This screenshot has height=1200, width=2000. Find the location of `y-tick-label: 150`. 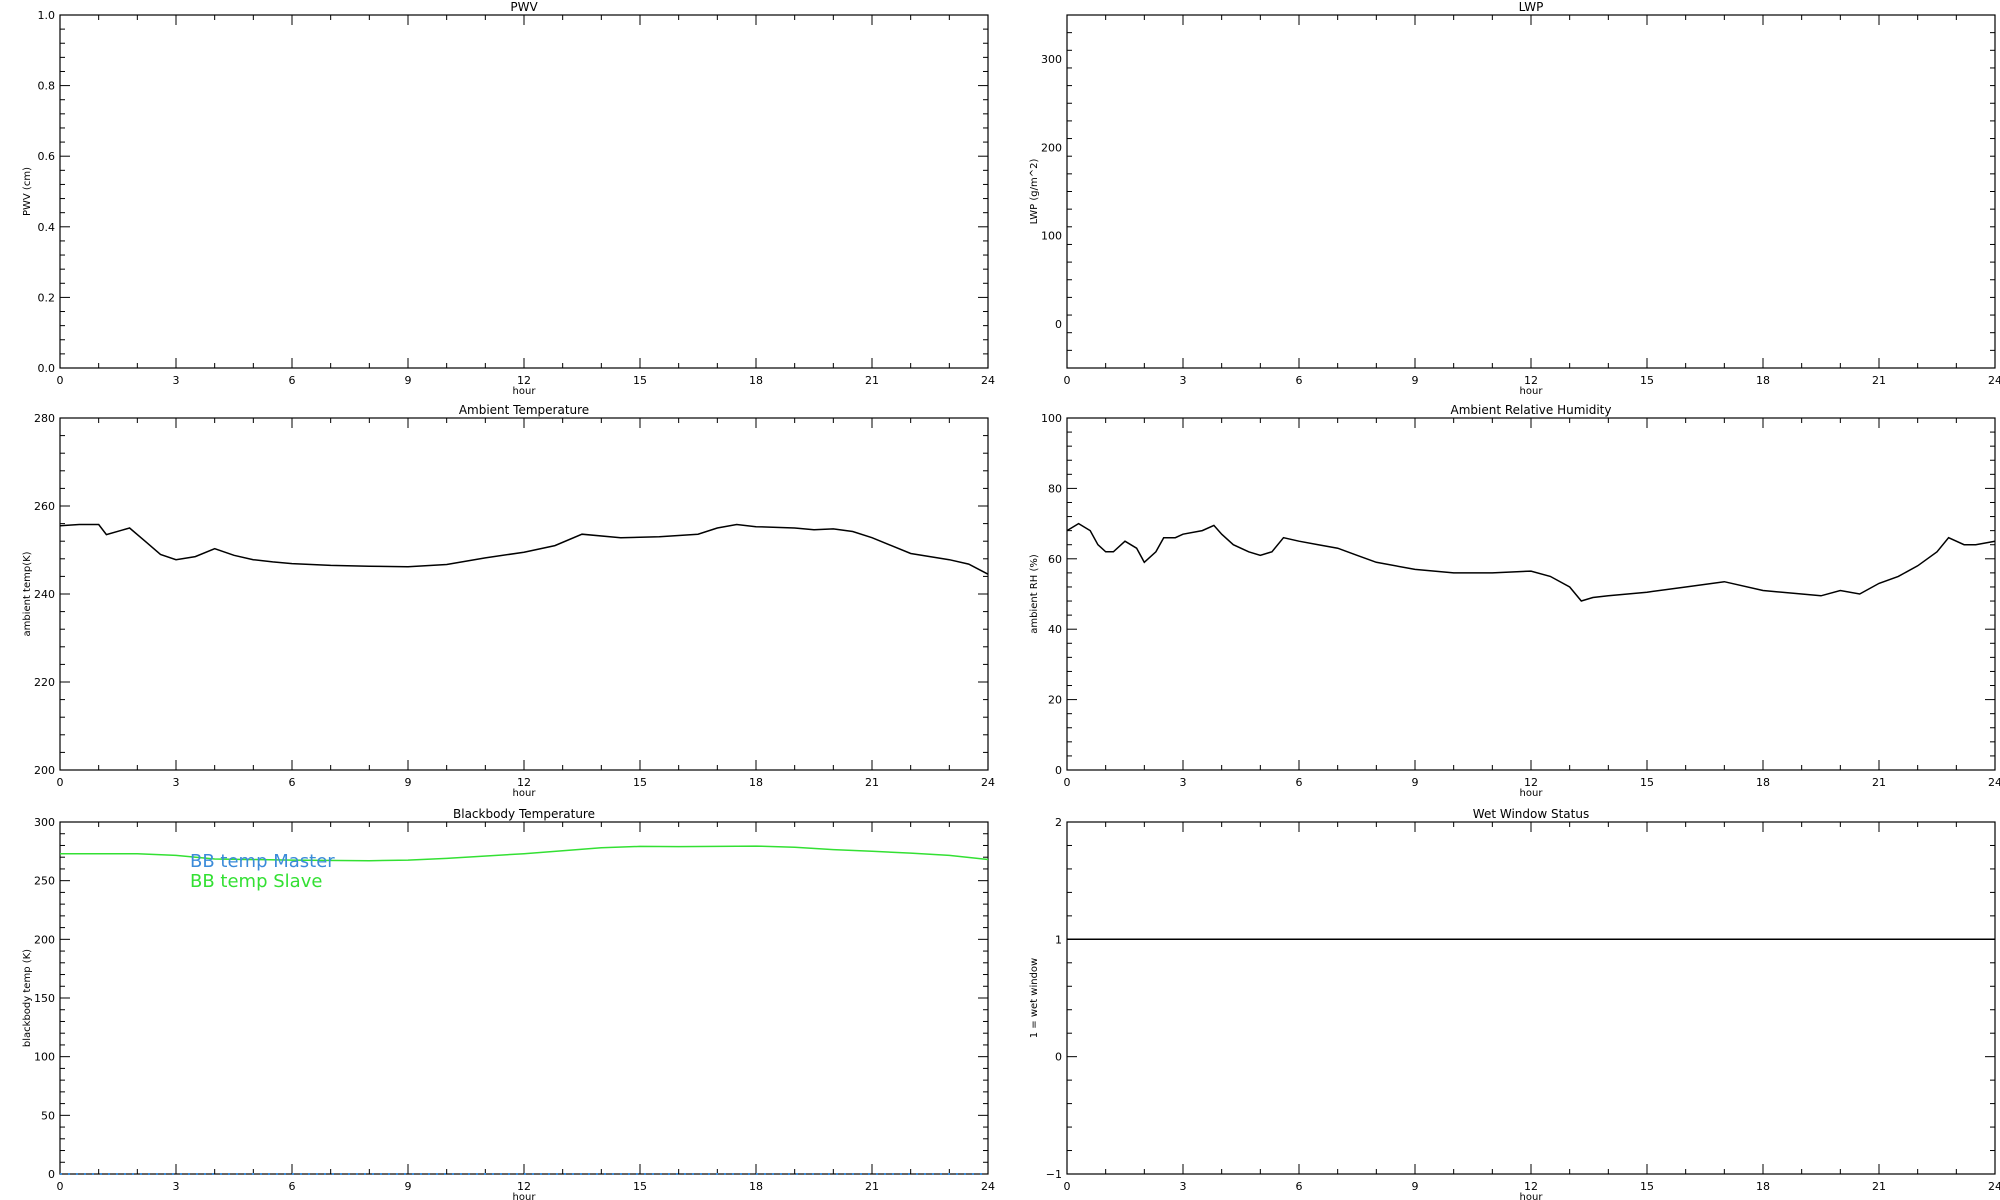

y-tick-label: 150 is located at coordinates (44, 998).